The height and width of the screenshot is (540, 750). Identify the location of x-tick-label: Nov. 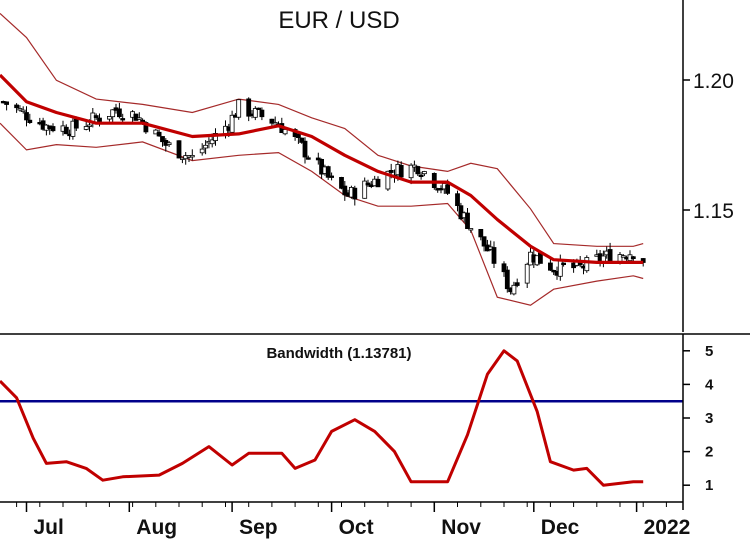
(461, 527).